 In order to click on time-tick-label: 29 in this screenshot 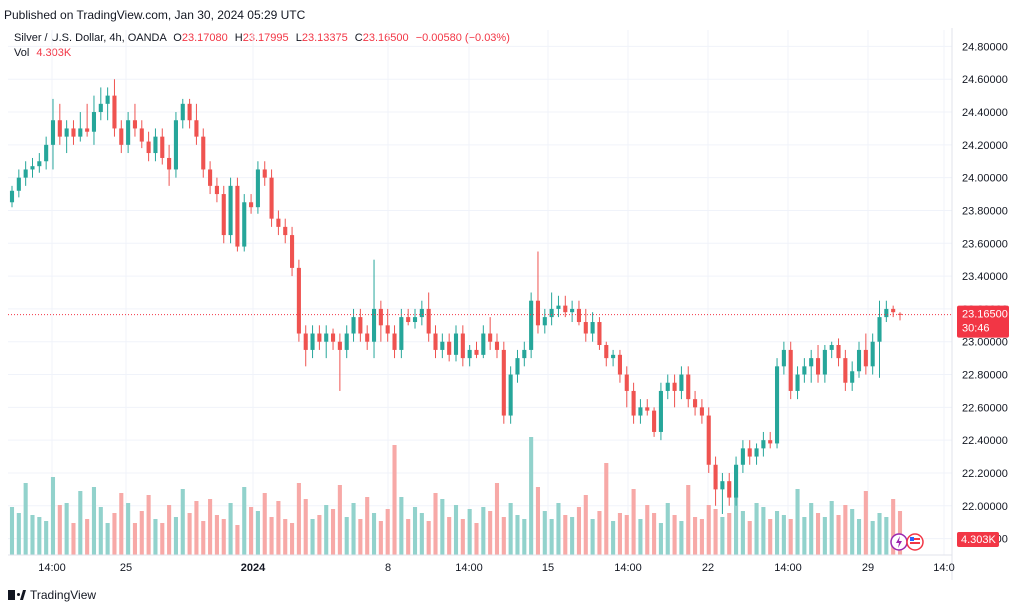, I will do `click(868, 568)`.